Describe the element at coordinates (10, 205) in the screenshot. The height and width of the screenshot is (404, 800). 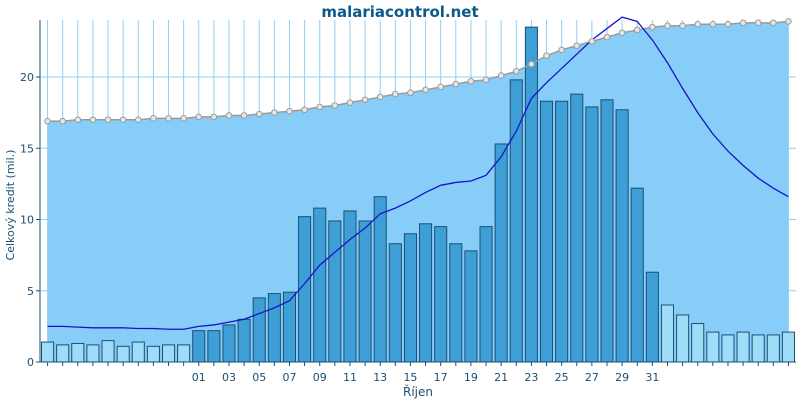
I see `y-axis-title: Celkový kredit (mil.)` at that location.